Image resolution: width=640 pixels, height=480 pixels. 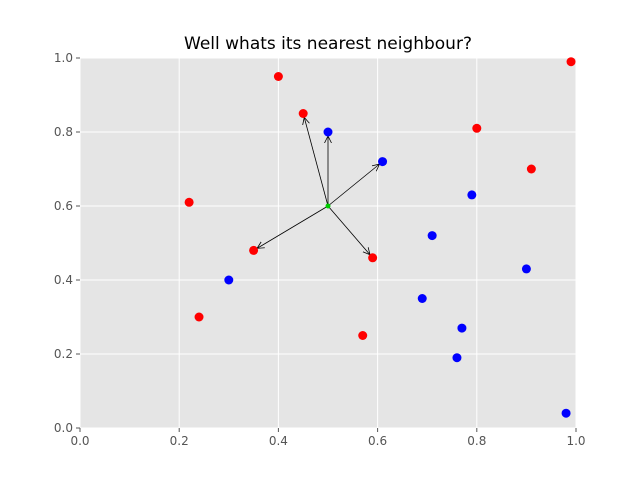 I want to click on x-tick-label: 0.6, so click(x=377, y=441).